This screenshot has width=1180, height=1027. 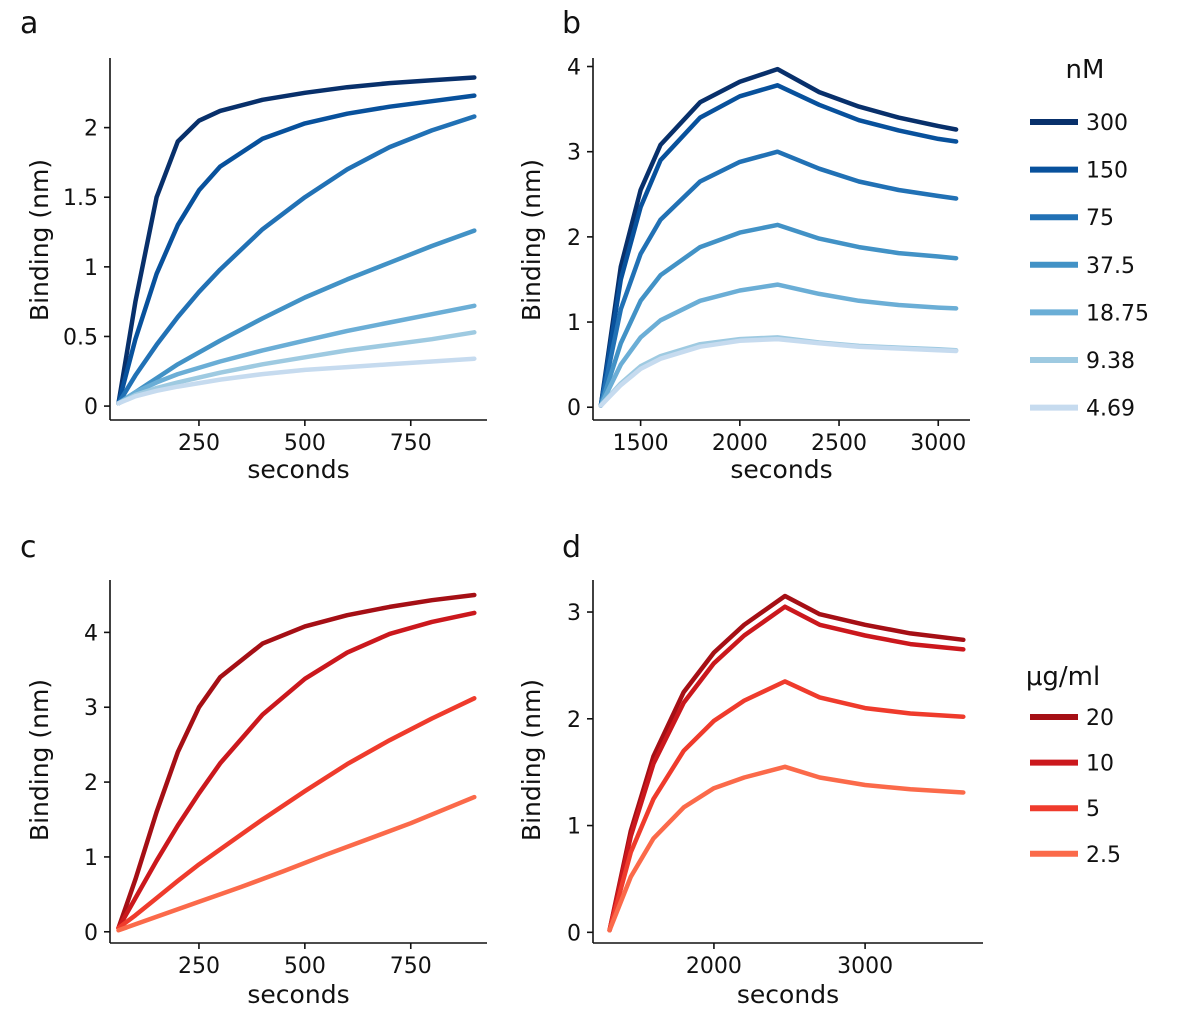 I want to click on panel-label: b, so click(x=571, y=23).